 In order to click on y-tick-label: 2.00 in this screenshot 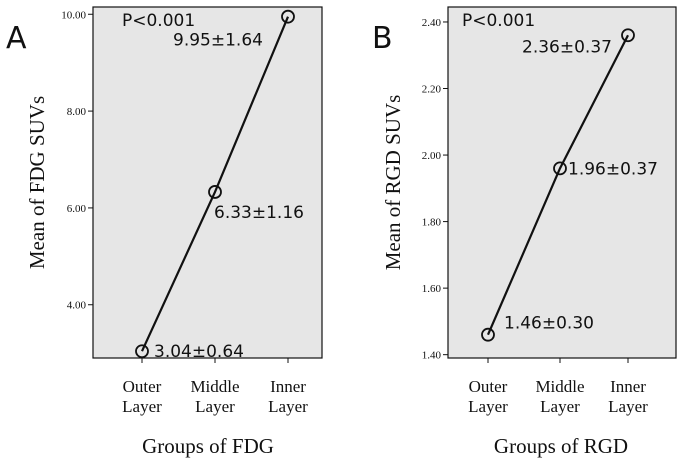, I will do `click(432, 156)`.